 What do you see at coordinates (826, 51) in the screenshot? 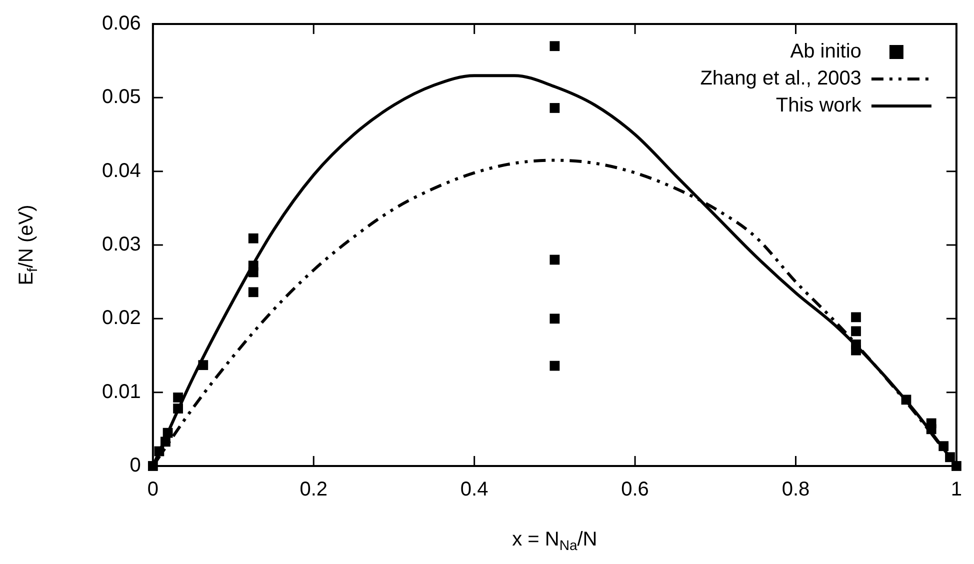
I see `legend-label: Ab initio` at bounding box center [826, 51].